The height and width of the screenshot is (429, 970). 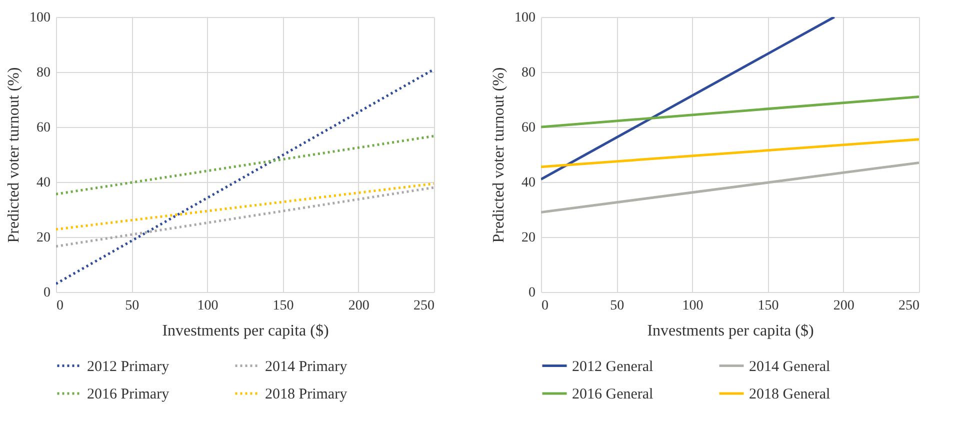 What do you see at coordinates (789, 394) in the screenshot?
I see `legend-label: 2018 General` at bounding box center [789, 394].